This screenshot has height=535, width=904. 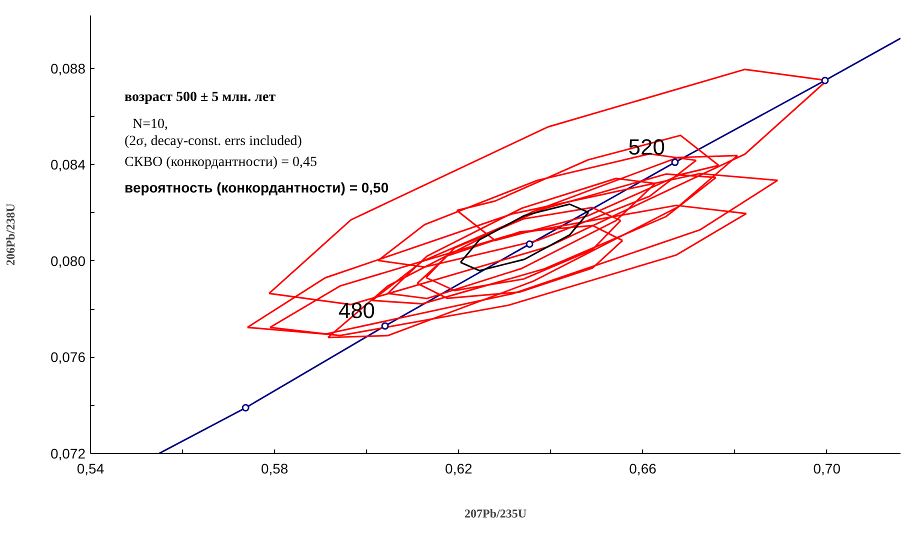 I want to click on annotation: возраст 500 ± 5 млн. лет, so click(x=200, y=97).